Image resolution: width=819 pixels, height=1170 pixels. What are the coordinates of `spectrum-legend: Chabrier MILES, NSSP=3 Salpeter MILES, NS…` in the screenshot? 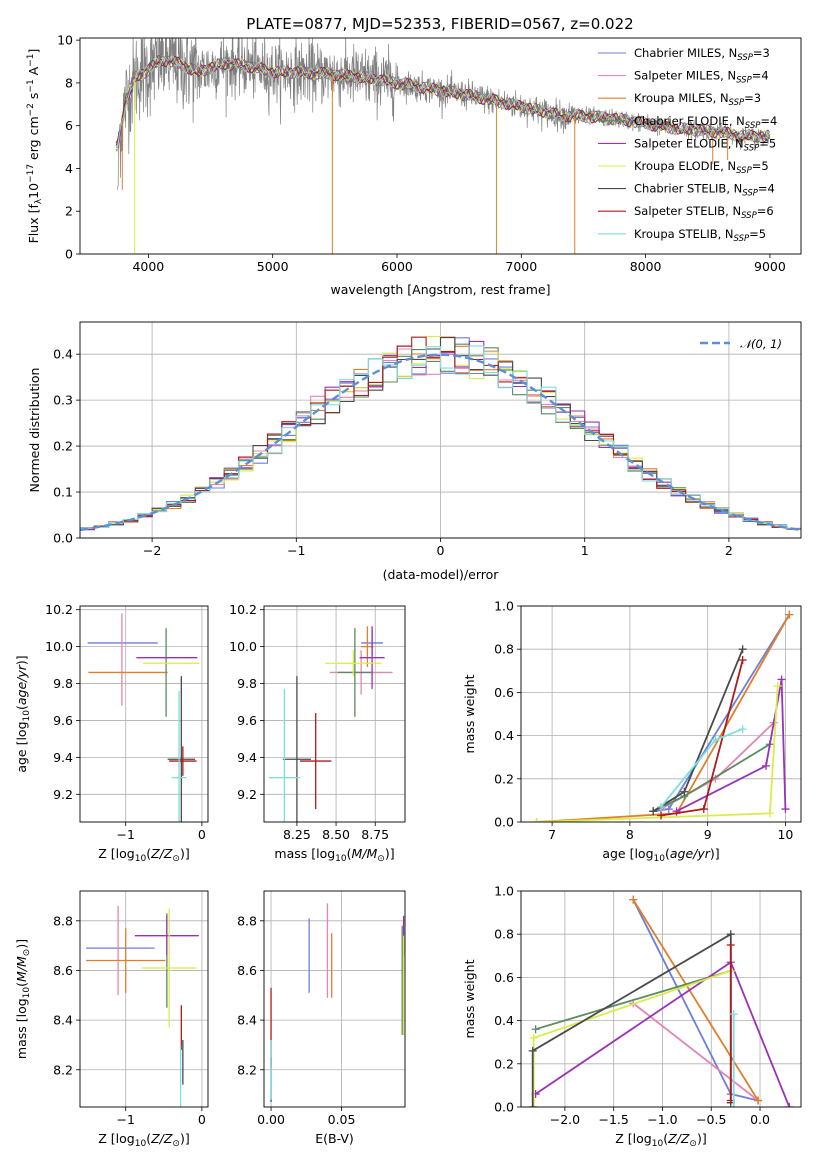 It's located at (687, 145).